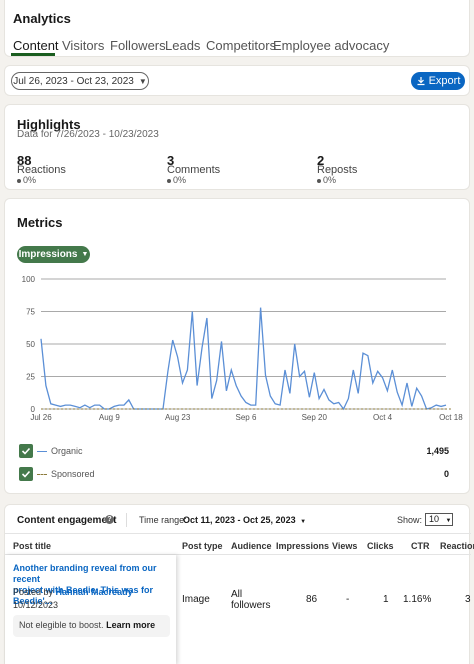 This screenshot has height=664, width=474. Describe the element at coordinates (67, 451) in the screenshot. I see `organic-legend-label: Organic` at that location.